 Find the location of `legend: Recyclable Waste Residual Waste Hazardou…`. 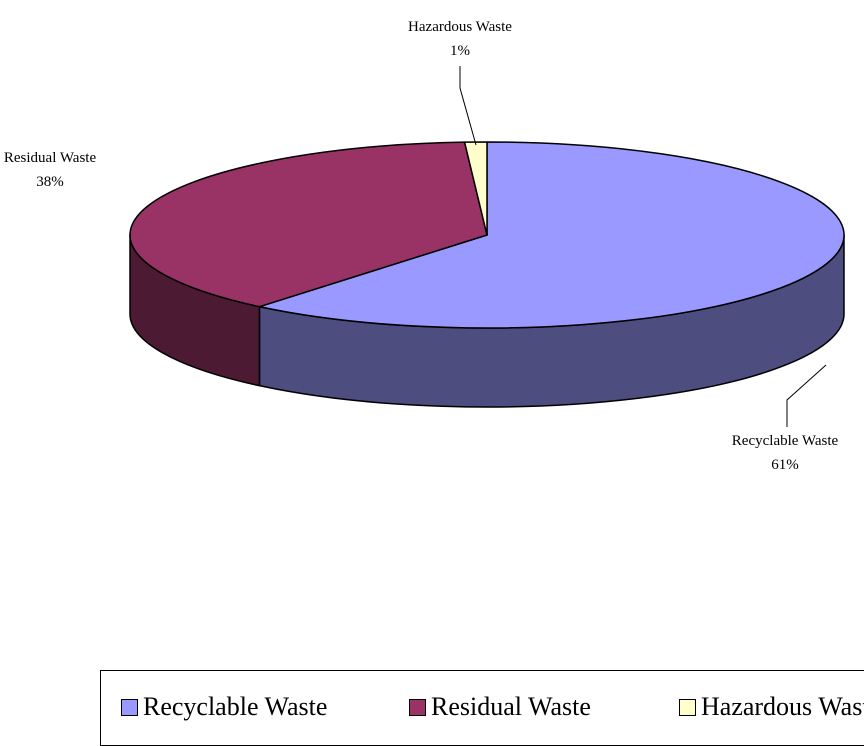

legend: Recyclable Waste Residual Waste Hazardou… is located at coordinates (482, 708).